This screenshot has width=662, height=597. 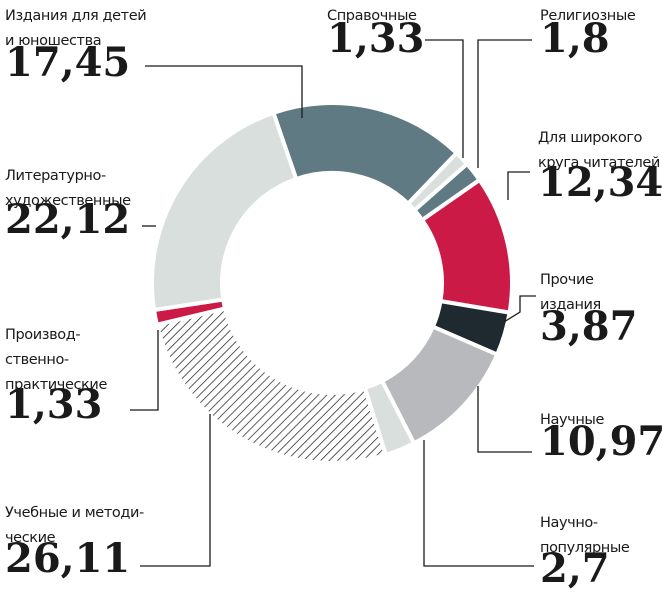 What do you see at coordinates (569, 523) in the screenshot?
I see `category-label-line: Научно-` at bounding box center [569, 523].